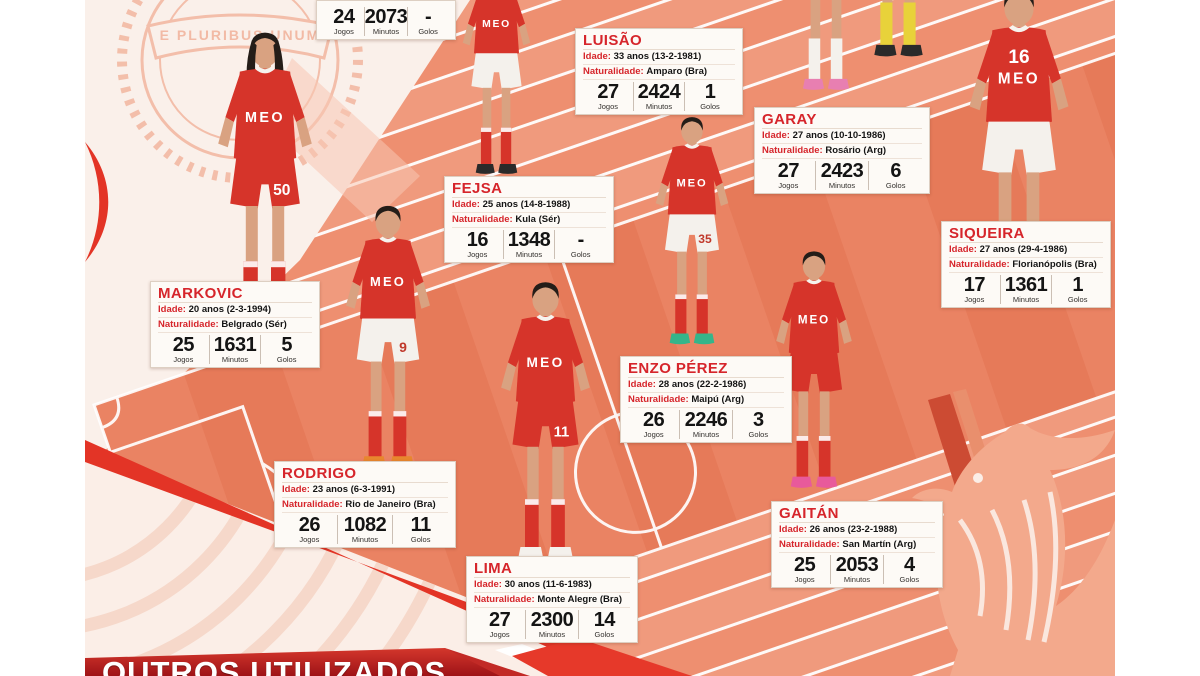 The width and height of the screenshot is (1200, 676). I want to click on card-age-row: Idade: 27 anos (10-10-1986), so click(842, 136).